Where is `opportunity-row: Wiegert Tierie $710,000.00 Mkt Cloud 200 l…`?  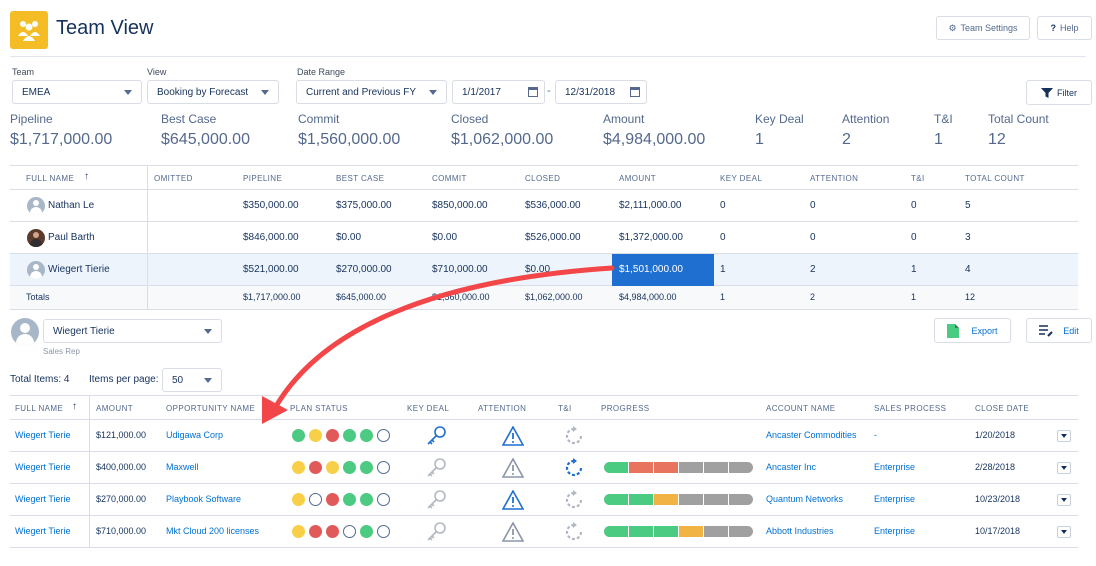
opportunity-row: Wiegert Tierie $710,000.00 Mkt Cloud 200 l… is located at coordinates (544, 532).